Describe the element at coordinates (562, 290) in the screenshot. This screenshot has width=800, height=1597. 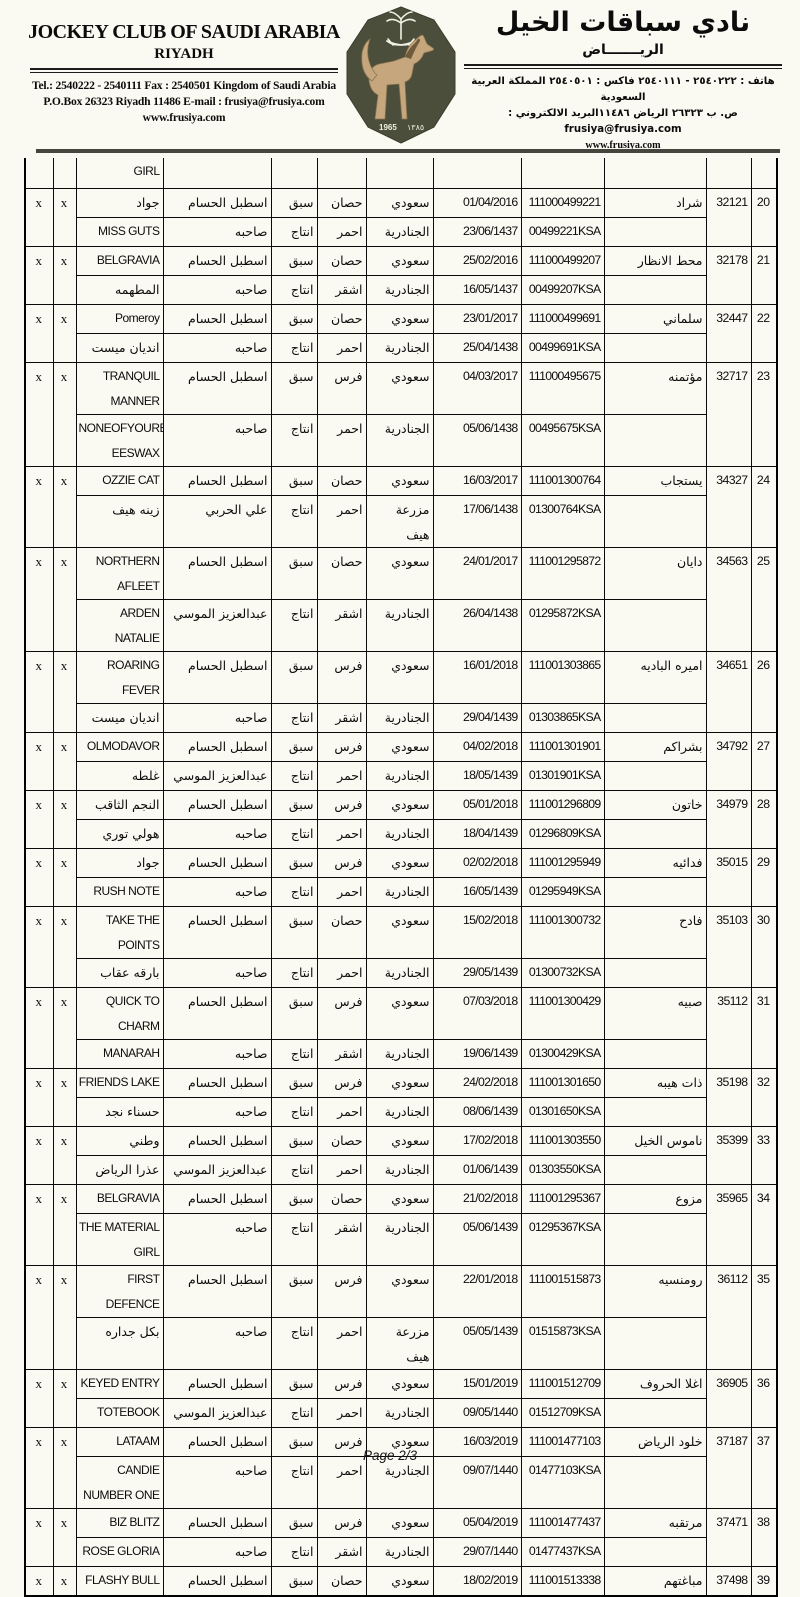
I see `registration-number-cell: 00499207KSA` at that location.